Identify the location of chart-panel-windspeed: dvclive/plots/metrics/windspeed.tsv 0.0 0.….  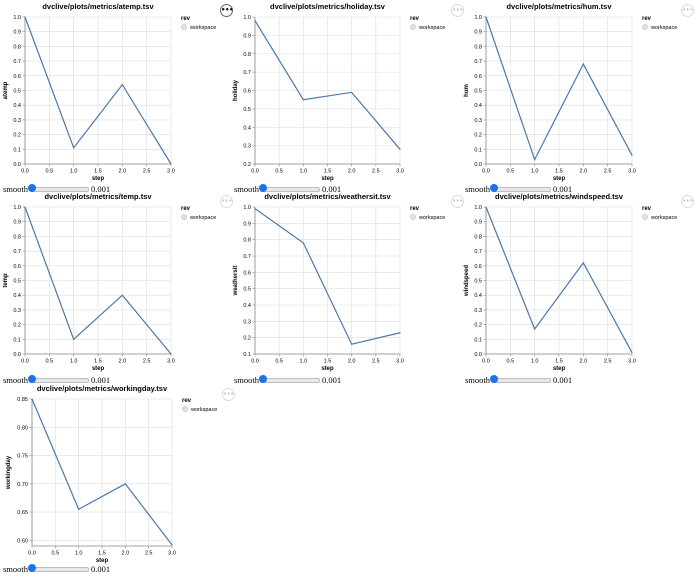
(579, 293).